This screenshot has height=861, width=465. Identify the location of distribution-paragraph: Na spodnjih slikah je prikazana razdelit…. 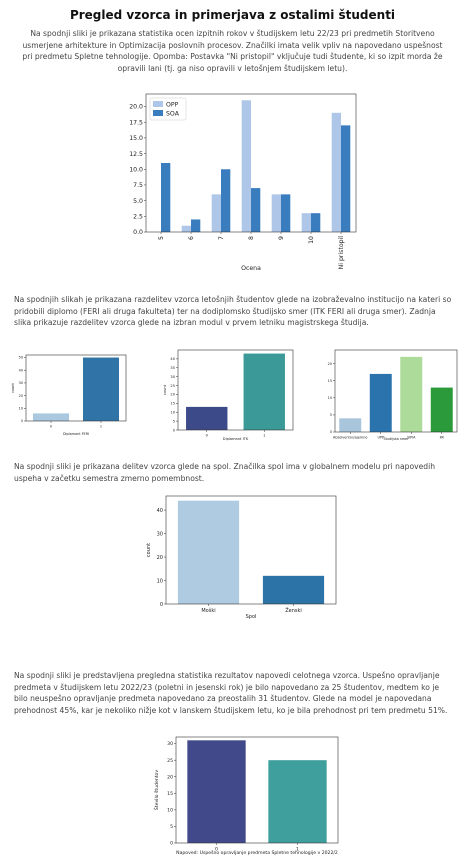
(233, 311).